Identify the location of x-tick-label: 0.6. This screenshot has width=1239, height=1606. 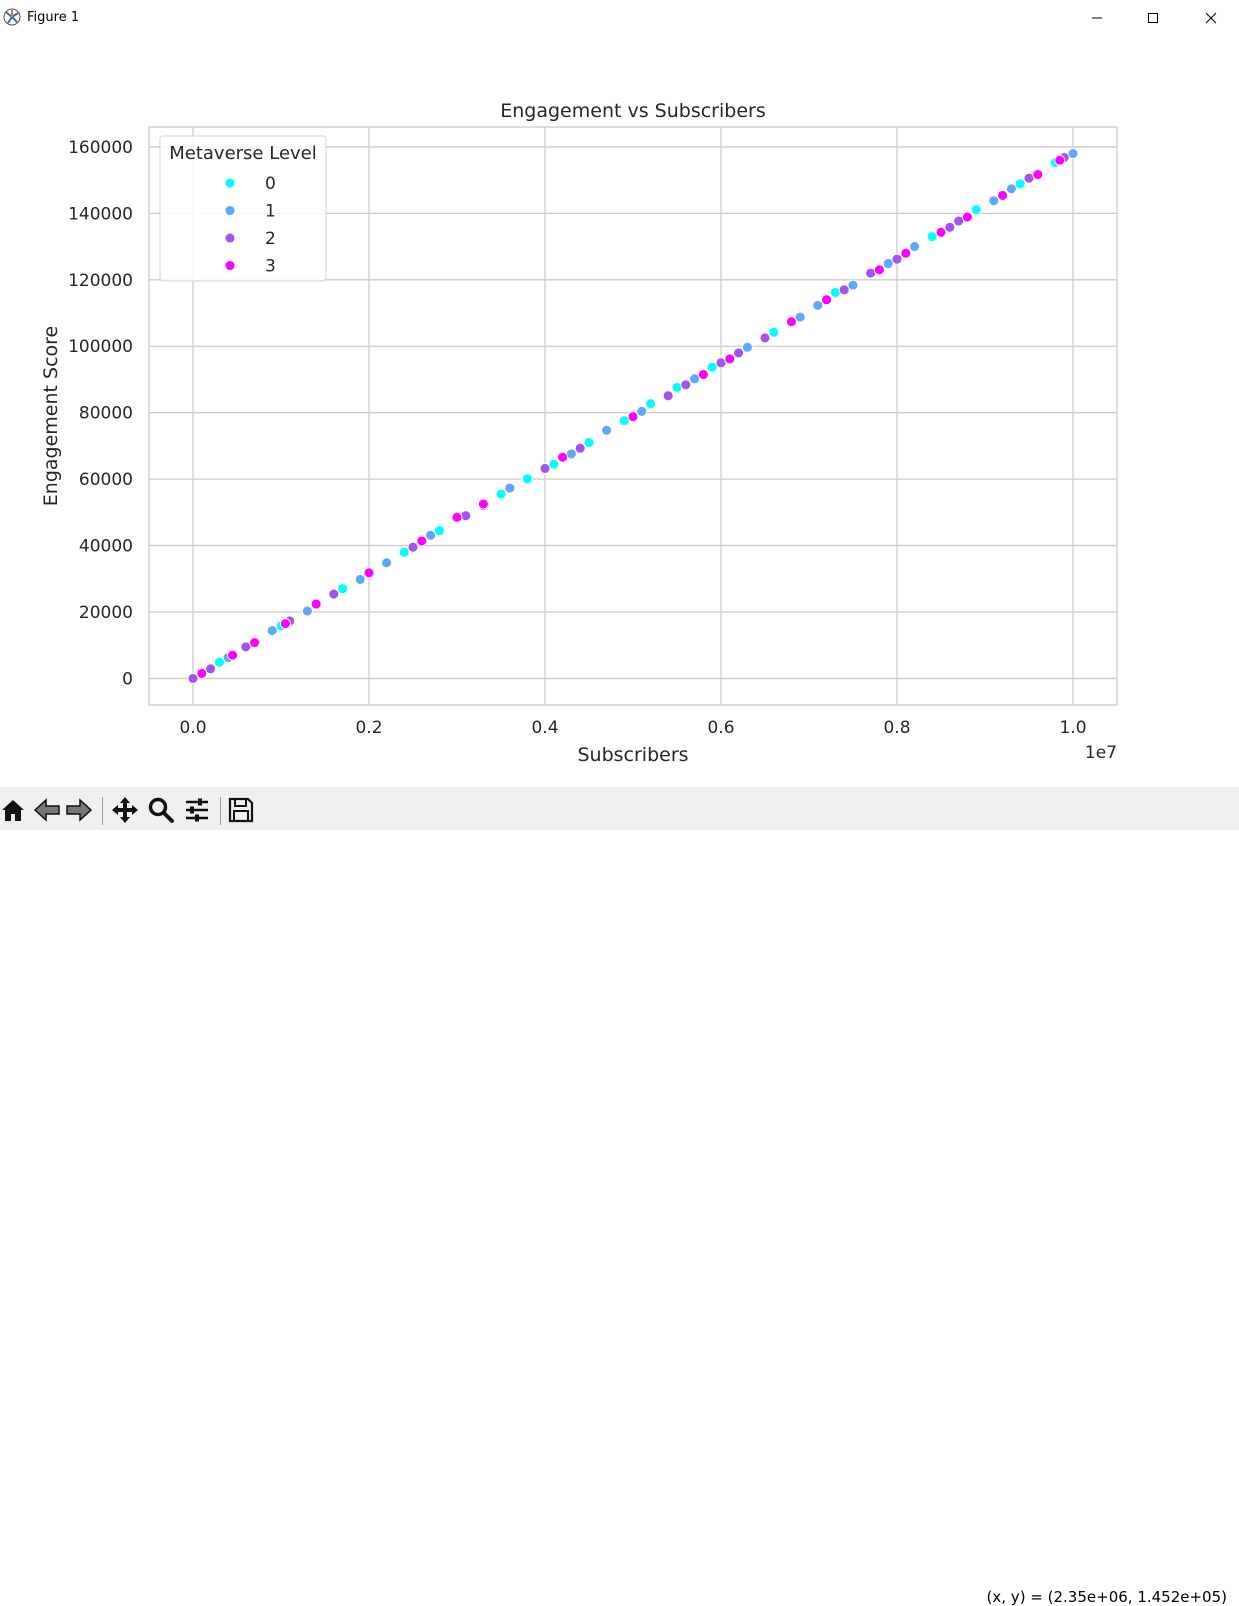
(720, 728).